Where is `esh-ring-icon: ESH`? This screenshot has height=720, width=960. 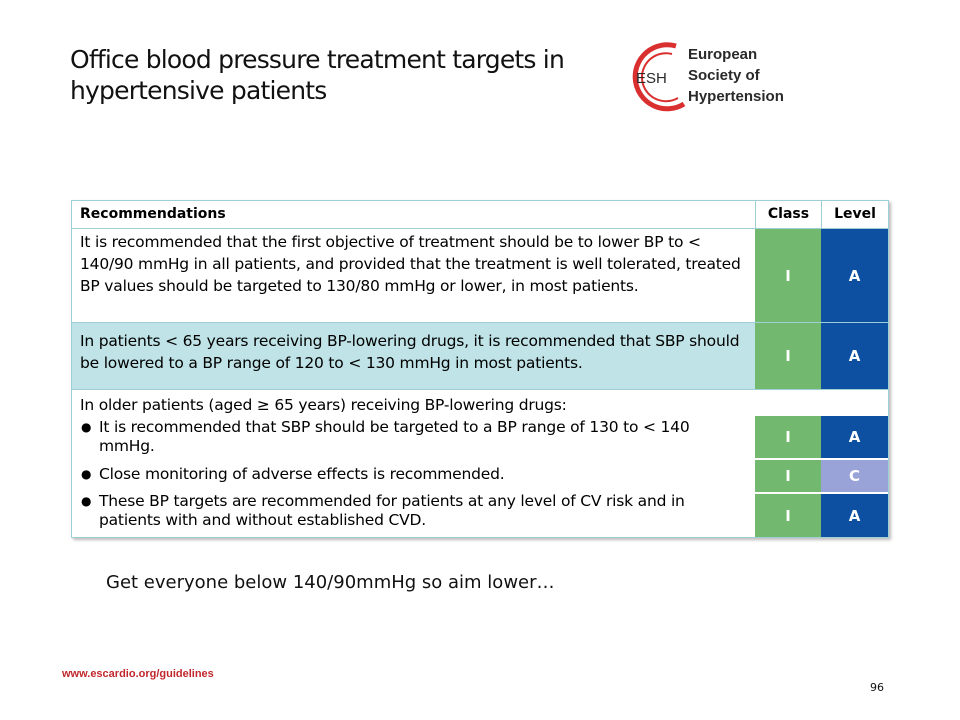 esh-ring-icon: ESH is located at coordinates (659, 77).